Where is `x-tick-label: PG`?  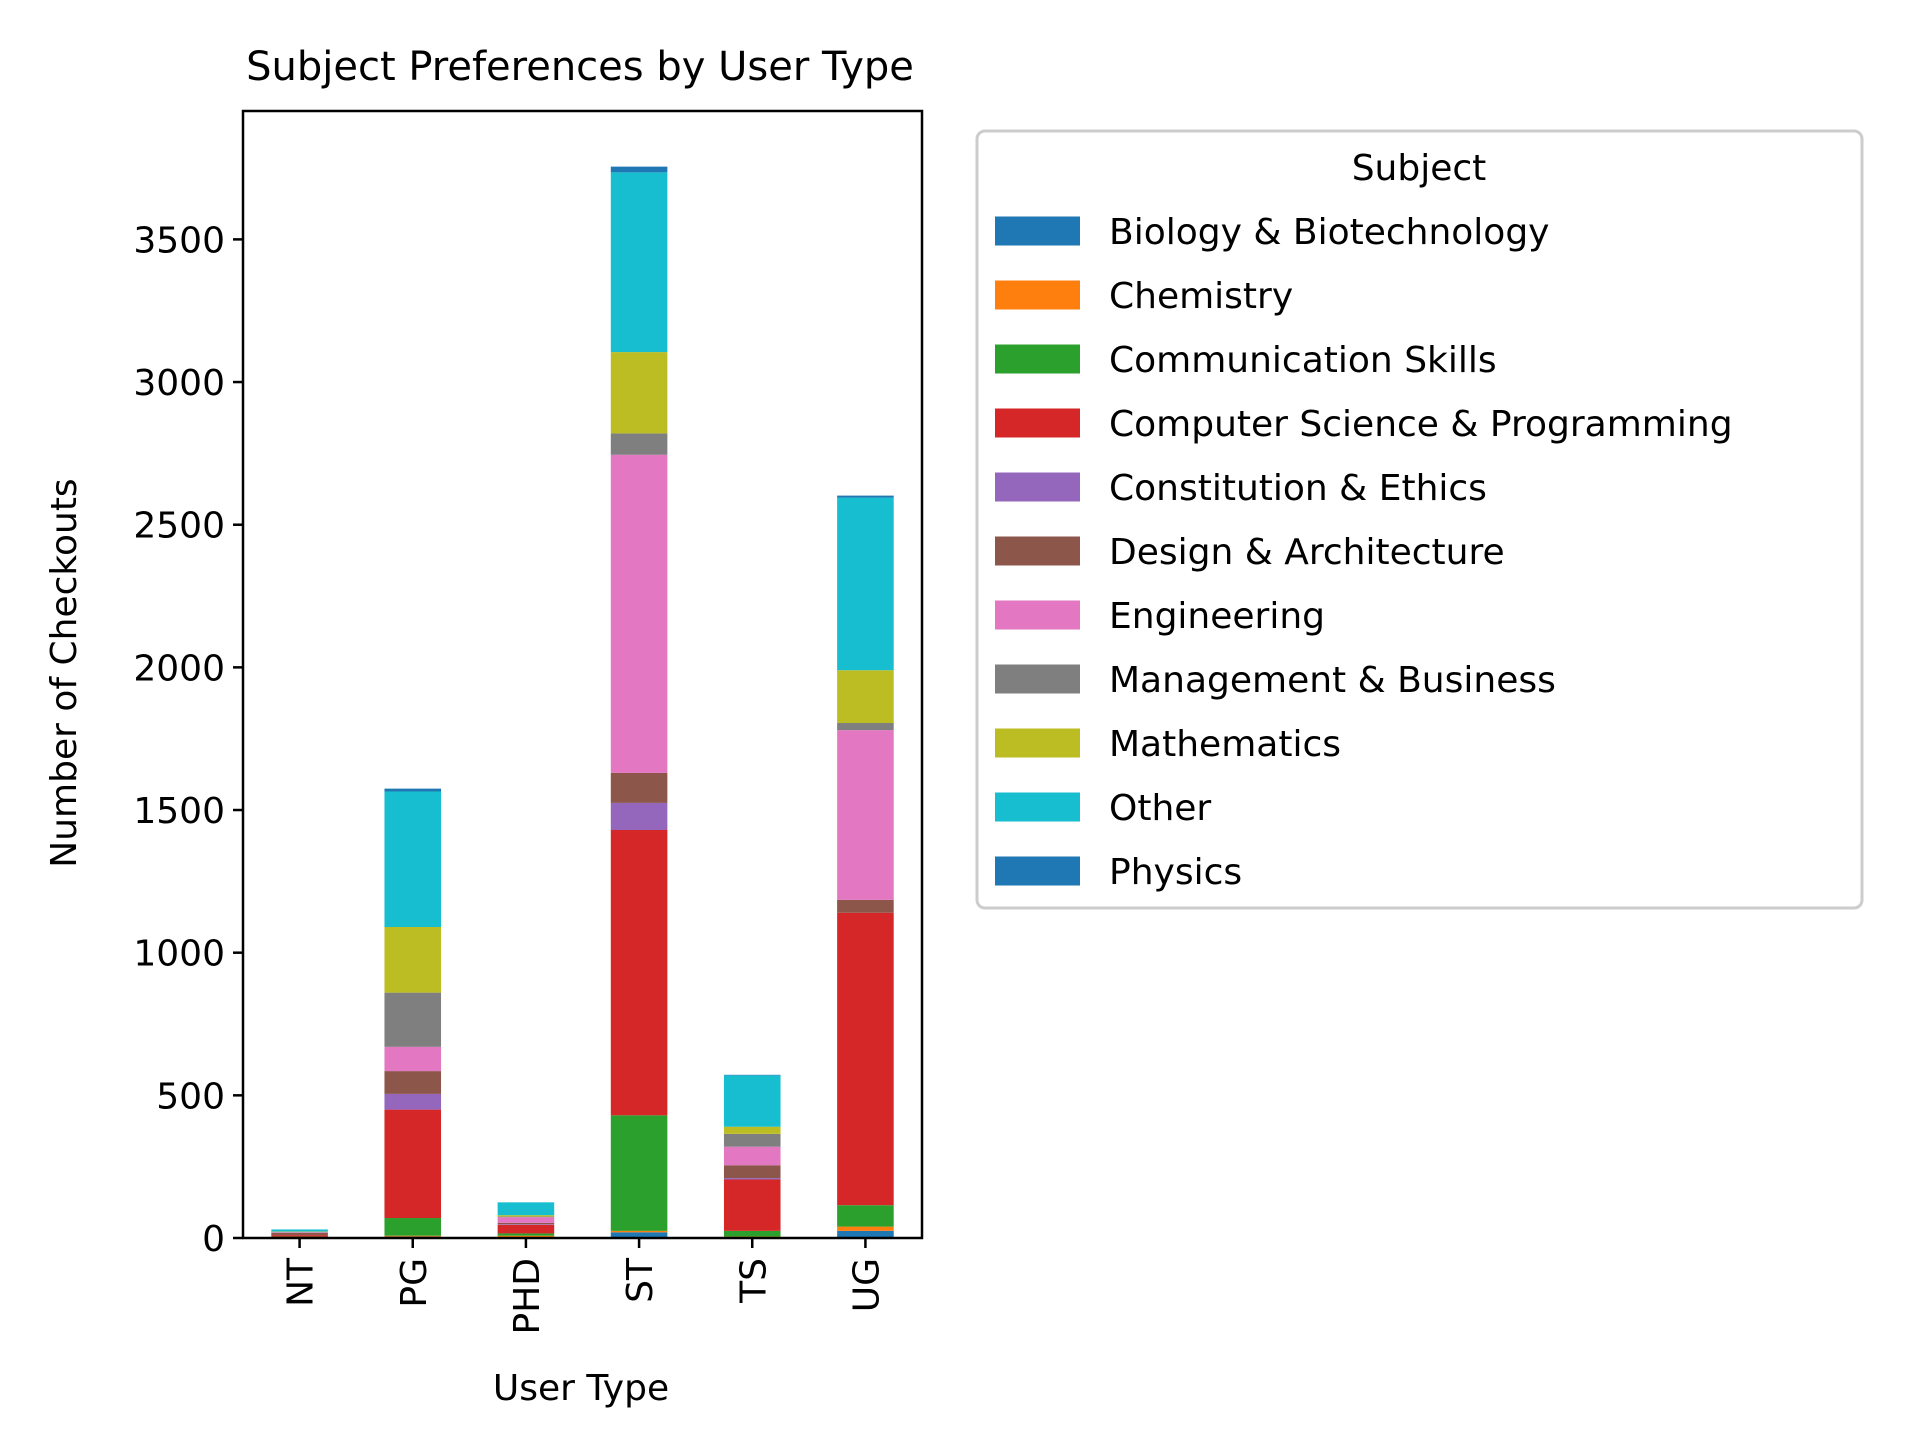 x-tick-label: PG is located at coordinates (414, 1283).